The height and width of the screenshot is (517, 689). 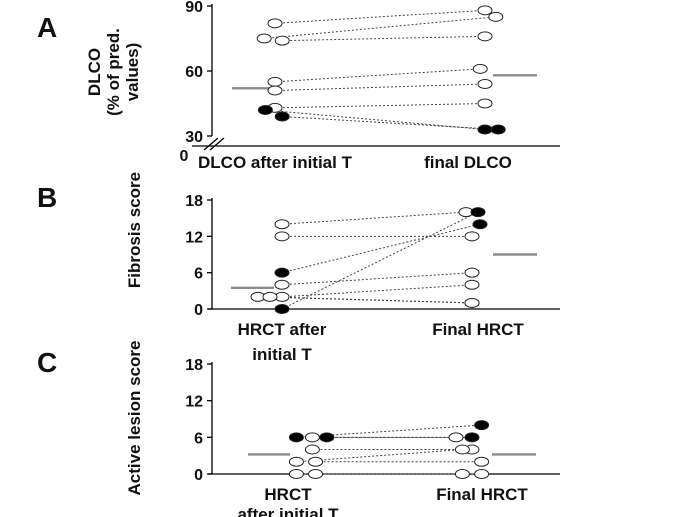 What do you see at coordinates (275, 162) in the screenshot?
I see `x-category-label: DLCO after initial T` at bounding box center [275, 162].